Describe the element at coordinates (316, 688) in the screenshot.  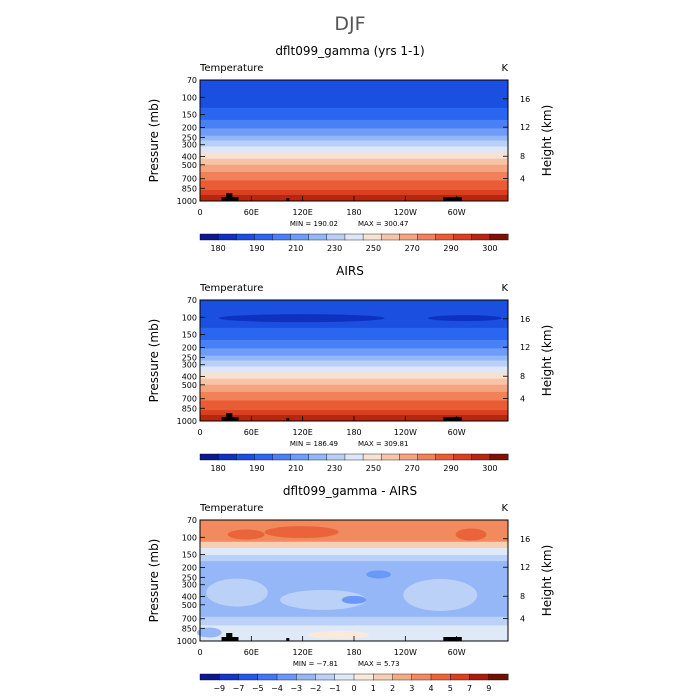
I see `colorbar-label: −2` at that location.